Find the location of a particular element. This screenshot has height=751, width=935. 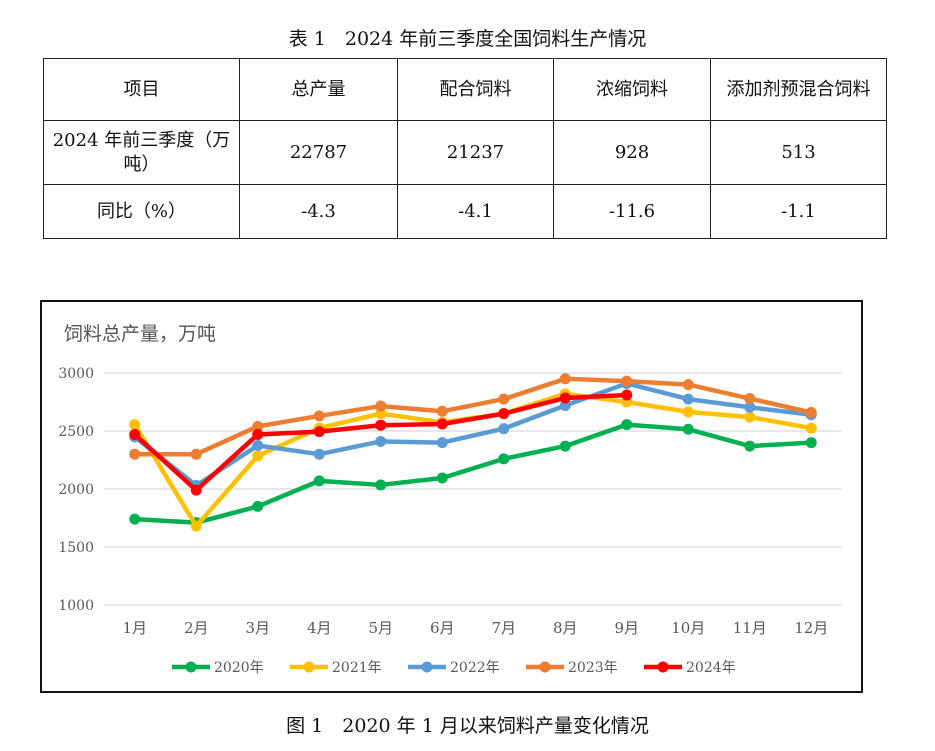

y-tick-label: 2500 is located at coordinates (76, 432).